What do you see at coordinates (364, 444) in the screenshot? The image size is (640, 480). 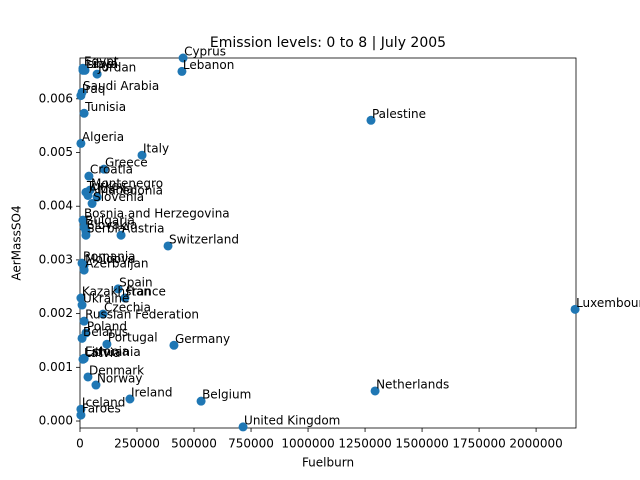 I see `x-tick-label: 1250000` at bounding box center [364, 444].